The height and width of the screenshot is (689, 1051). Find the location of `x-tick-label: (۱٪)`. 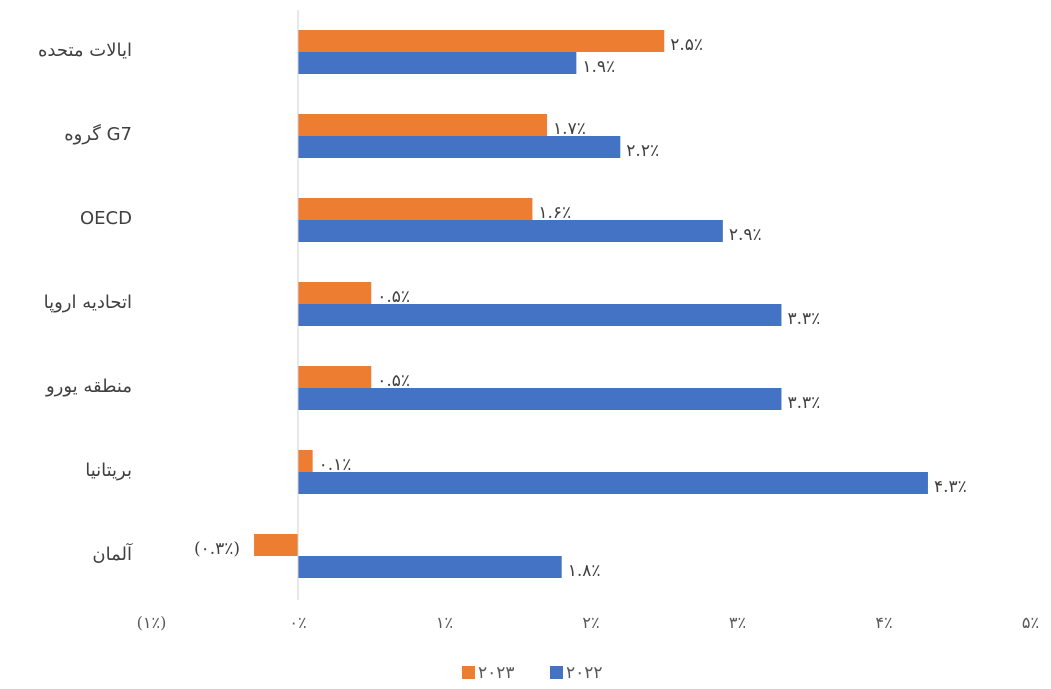

x-tick-label: (۱٪) is located at coordinates (152, 622).